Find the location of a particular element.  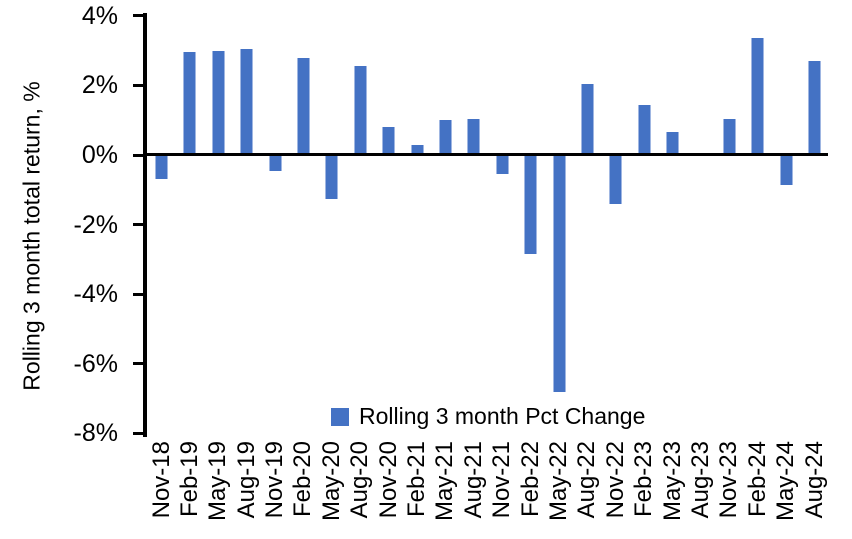

x-tick-label: Feb-20 is located at coordinates (303, 479).